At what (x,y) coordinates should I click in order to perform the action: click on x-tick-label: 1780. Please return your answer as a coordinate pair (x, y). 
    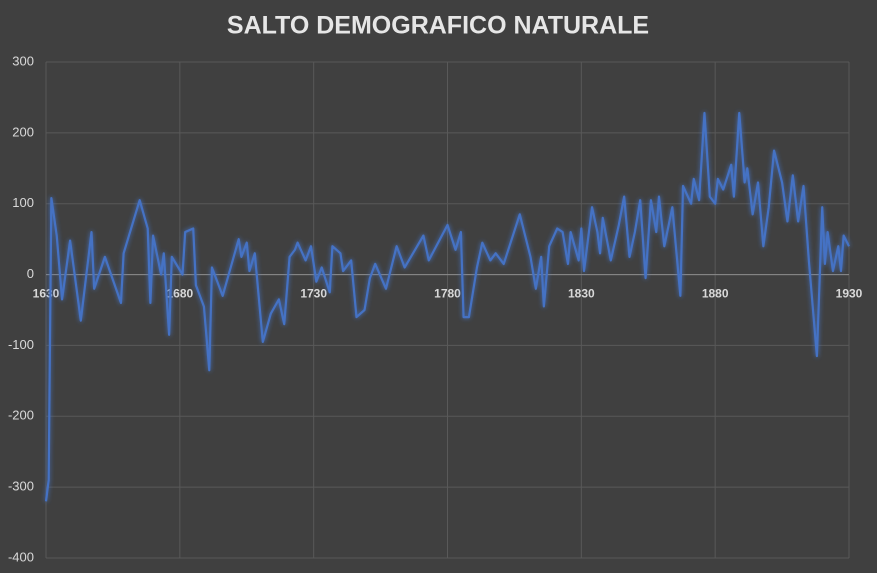
    Looking at the image, I should click on (447, 294).